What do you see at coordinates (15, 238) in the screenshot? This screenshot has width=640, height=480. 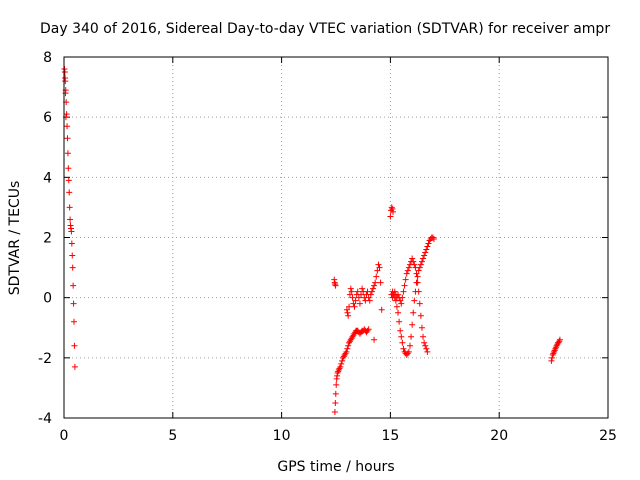 I see `y-axis-label: SDTVAR / TECUs` at bounding box center [15, 238].